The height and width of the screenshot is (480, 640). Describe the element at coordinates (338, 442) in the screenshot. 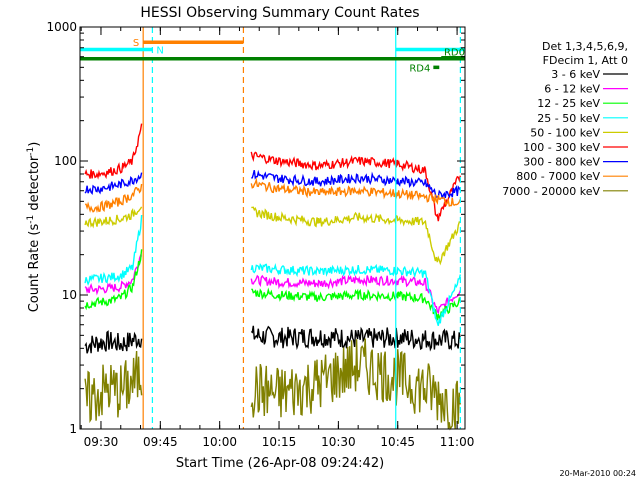

I see `x-tick-label: 10:30` at that location.